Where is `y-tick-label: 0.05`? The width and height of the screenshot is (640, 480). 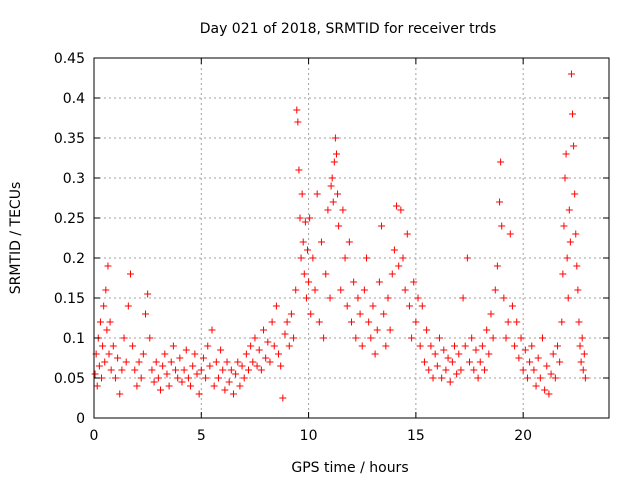
y-tick-label: 0.05 is located at coordinates (69, 379).